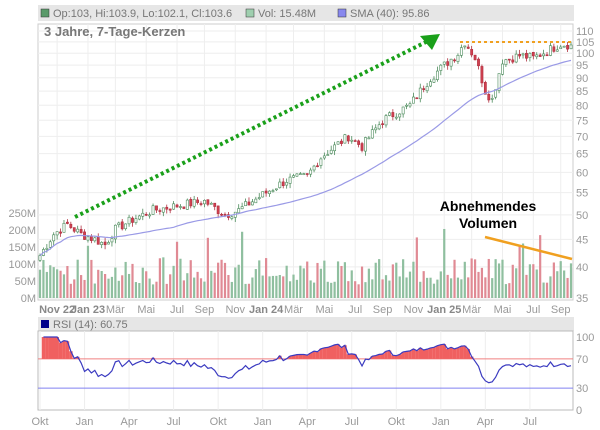  Describe the element at coordinates (585, 54) in the screenshot. I see `price-tick-label: 100` at that location.